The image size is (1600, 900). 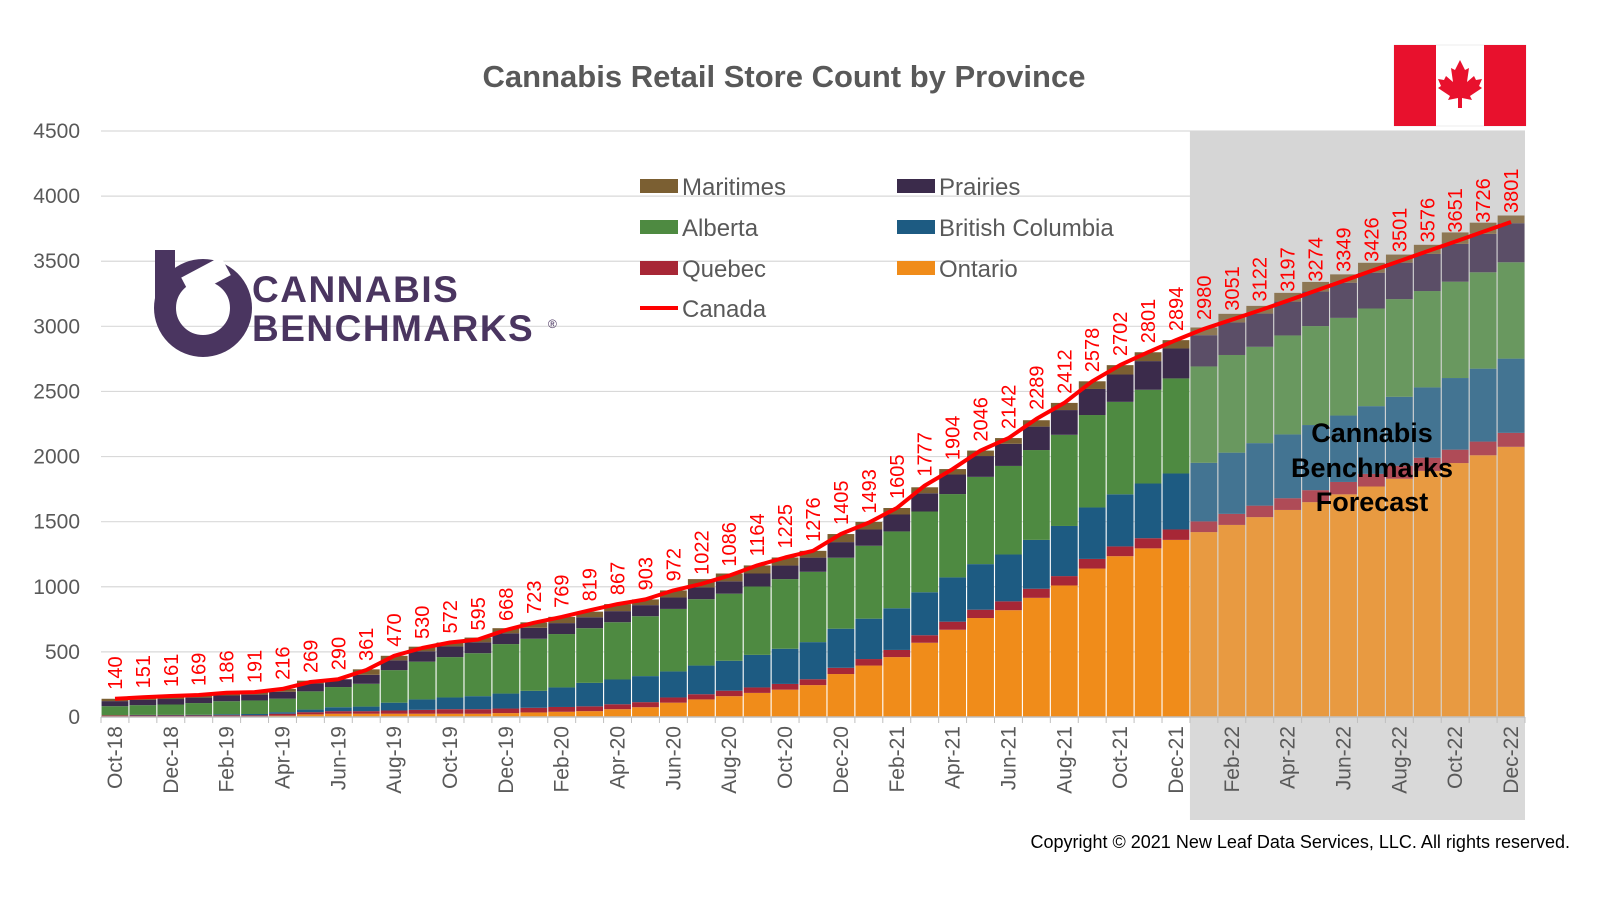 What do you see at coordinates (724, 269) in the screenshot?
I see `legend-label-quebec: Quebec` at bounding box center [724, 269].